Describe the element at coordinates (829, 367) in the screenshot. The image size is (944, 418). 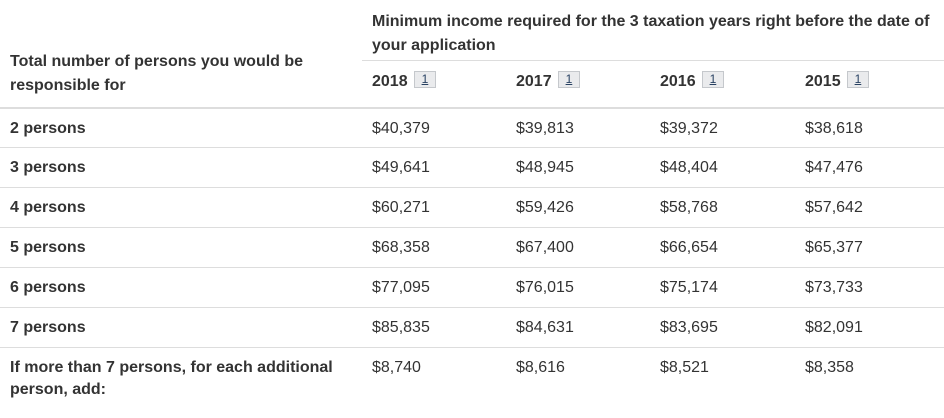
I see `income-cell: $8,358` at that location.